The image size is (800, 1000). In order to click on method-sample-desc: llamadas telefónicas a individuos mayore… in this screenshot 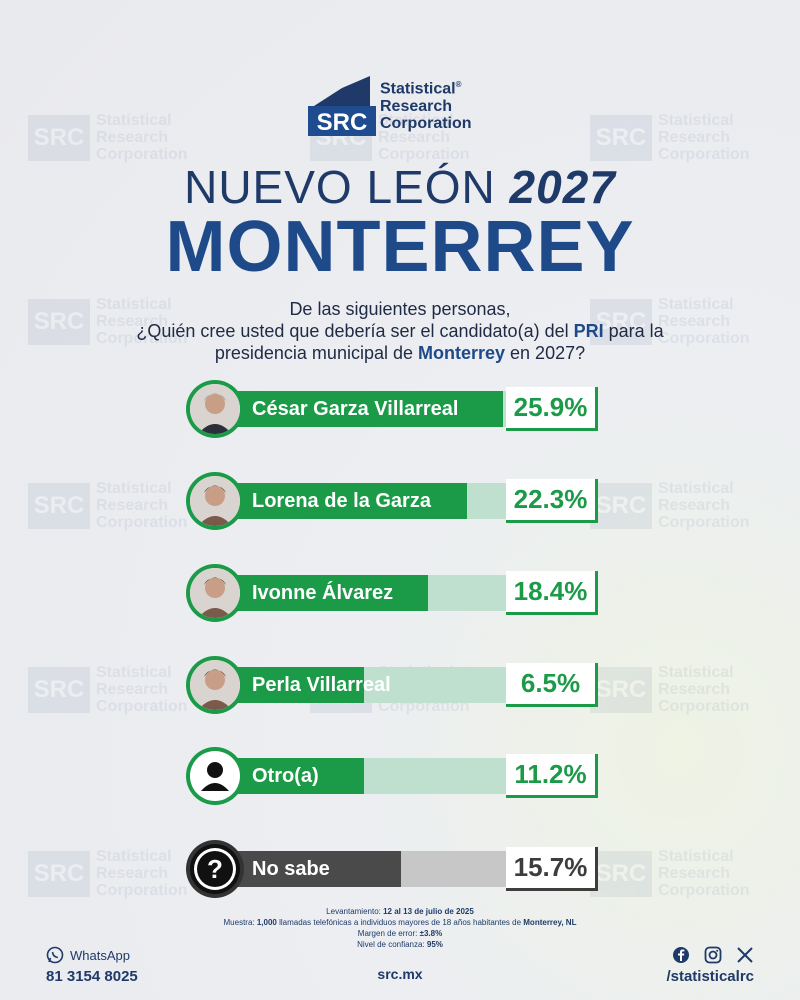, I will do `click(400, 922)`.